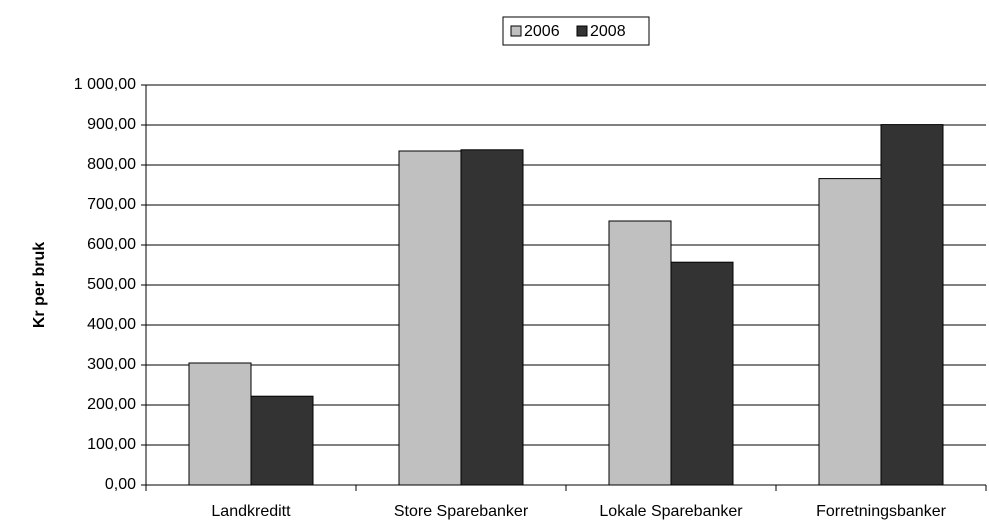  What do you see at coordinates (39, 285) in the screenshot?
I see `y-axis-label: Kr per bruk` at bounding box center [39, 285].